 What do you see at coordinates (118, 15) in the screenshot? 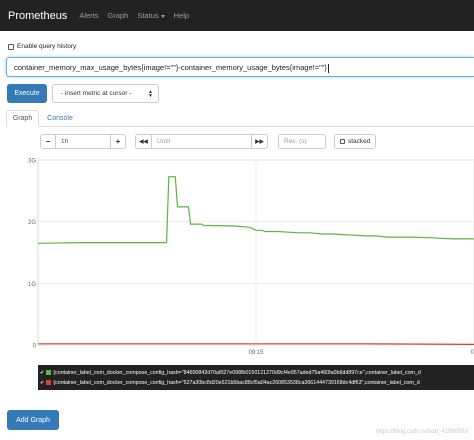
I see `nav-link-graph: Graph` at bounding box center [118, 15].